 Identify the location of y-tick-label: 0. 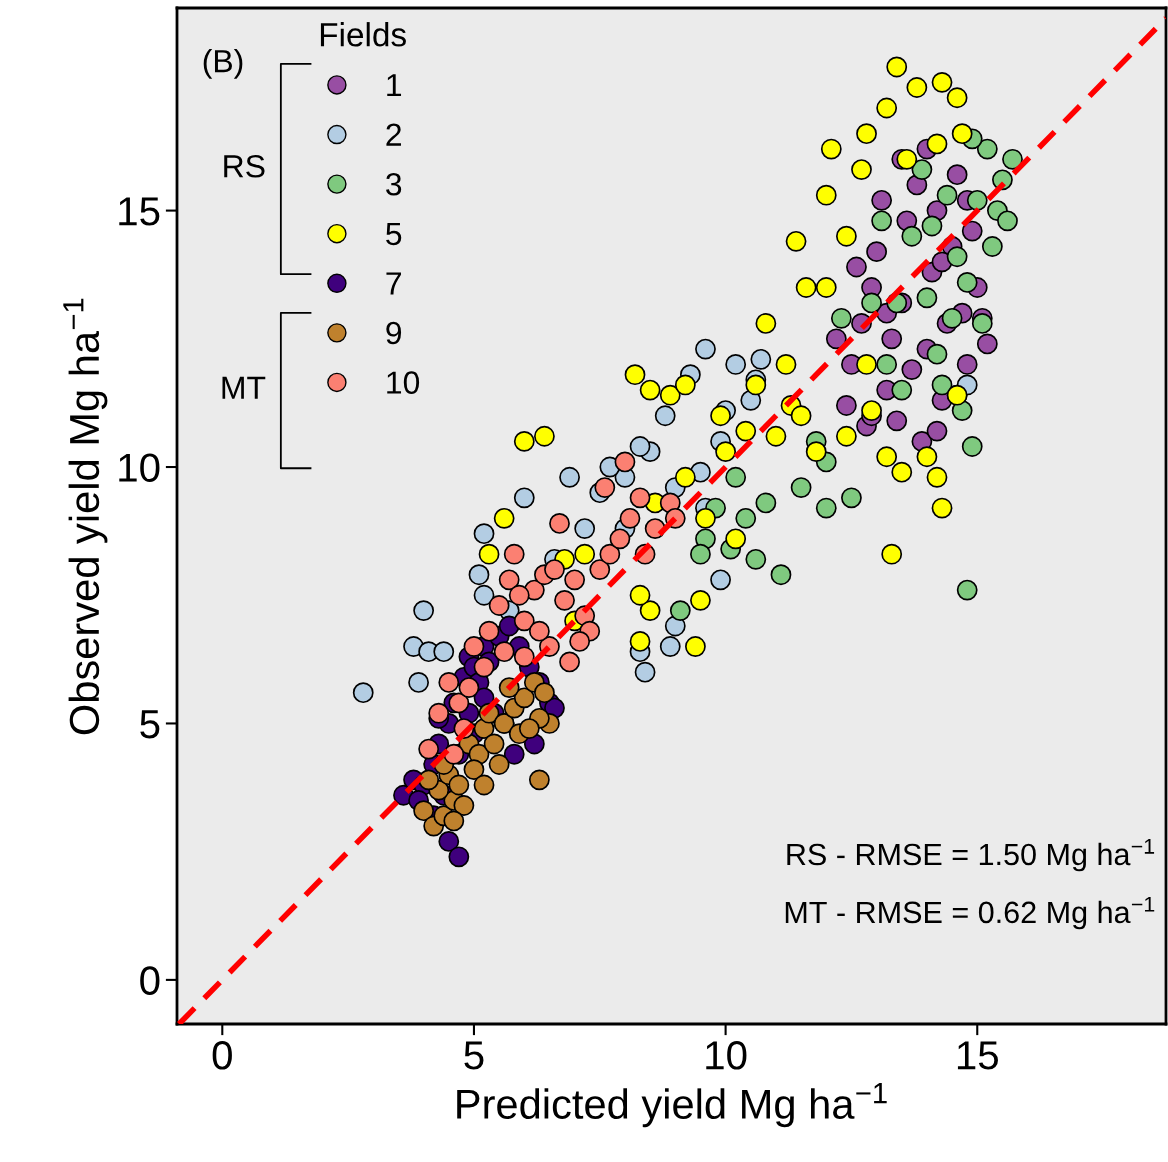
(150, 980).